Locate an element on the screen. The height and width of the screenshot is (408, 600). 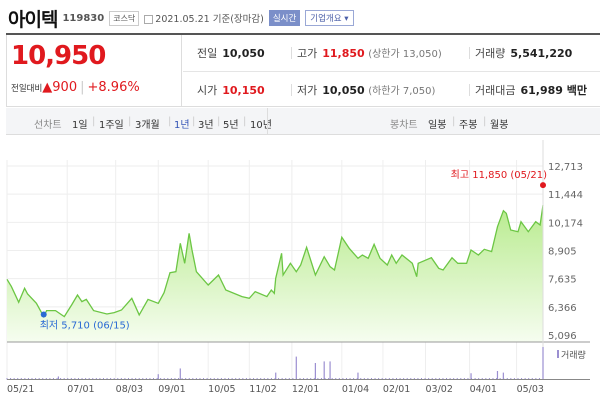
tab-daily: 일봉 is located at coordinates (437, 125).